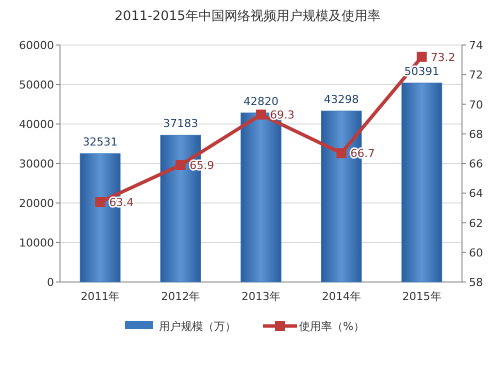  Describe the element at coordinates (476, 223) in the screenshot. I see `y2-tick-label: 62` at that location.